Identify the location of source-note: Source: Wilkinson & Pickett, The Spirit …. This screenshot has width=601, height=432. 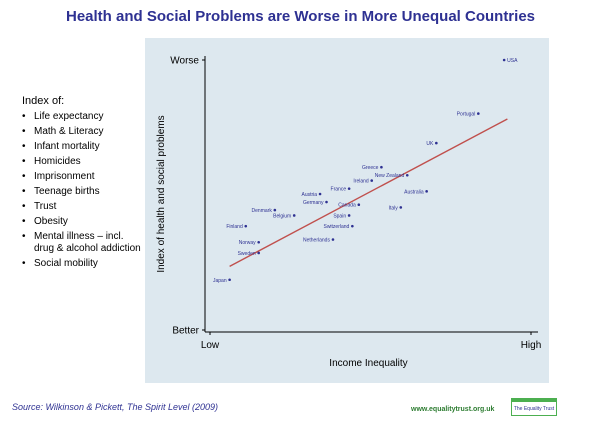
(115, 407).